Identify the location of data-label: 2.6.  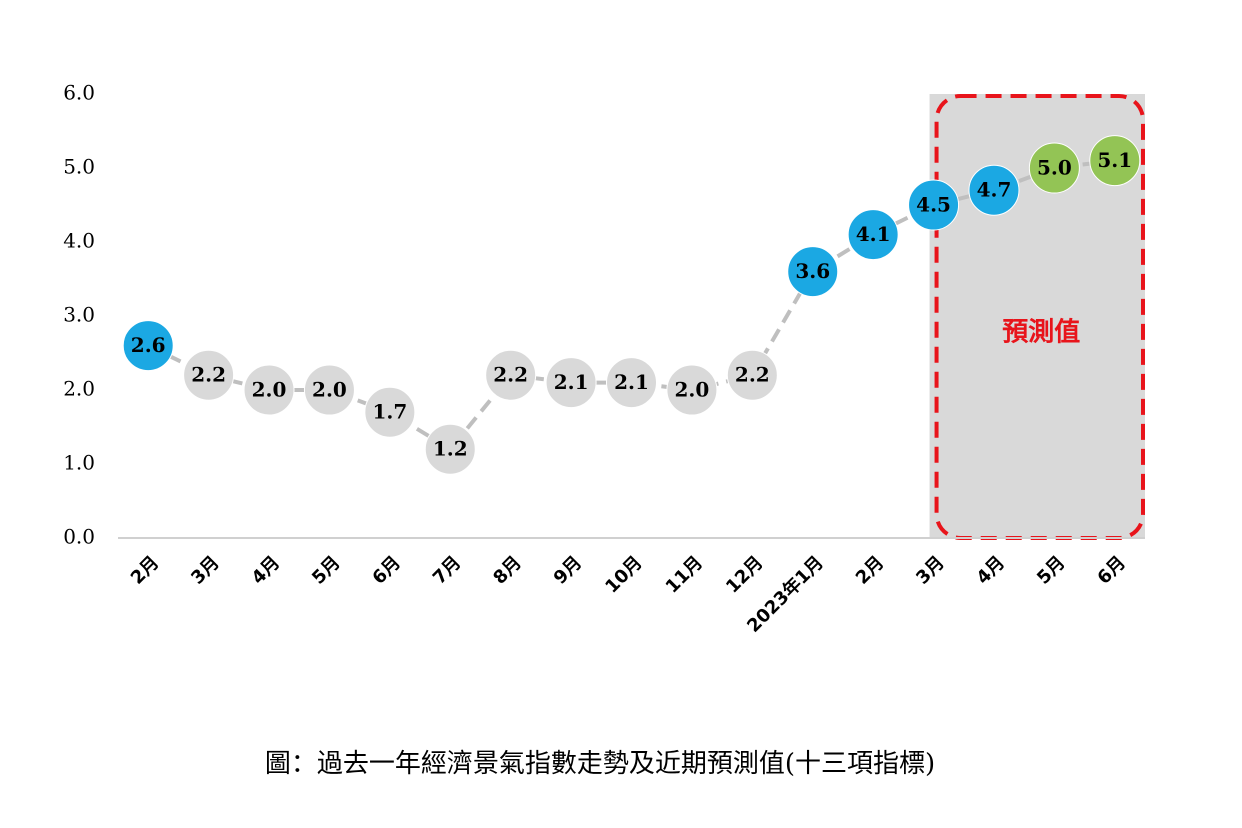
(148, 345).